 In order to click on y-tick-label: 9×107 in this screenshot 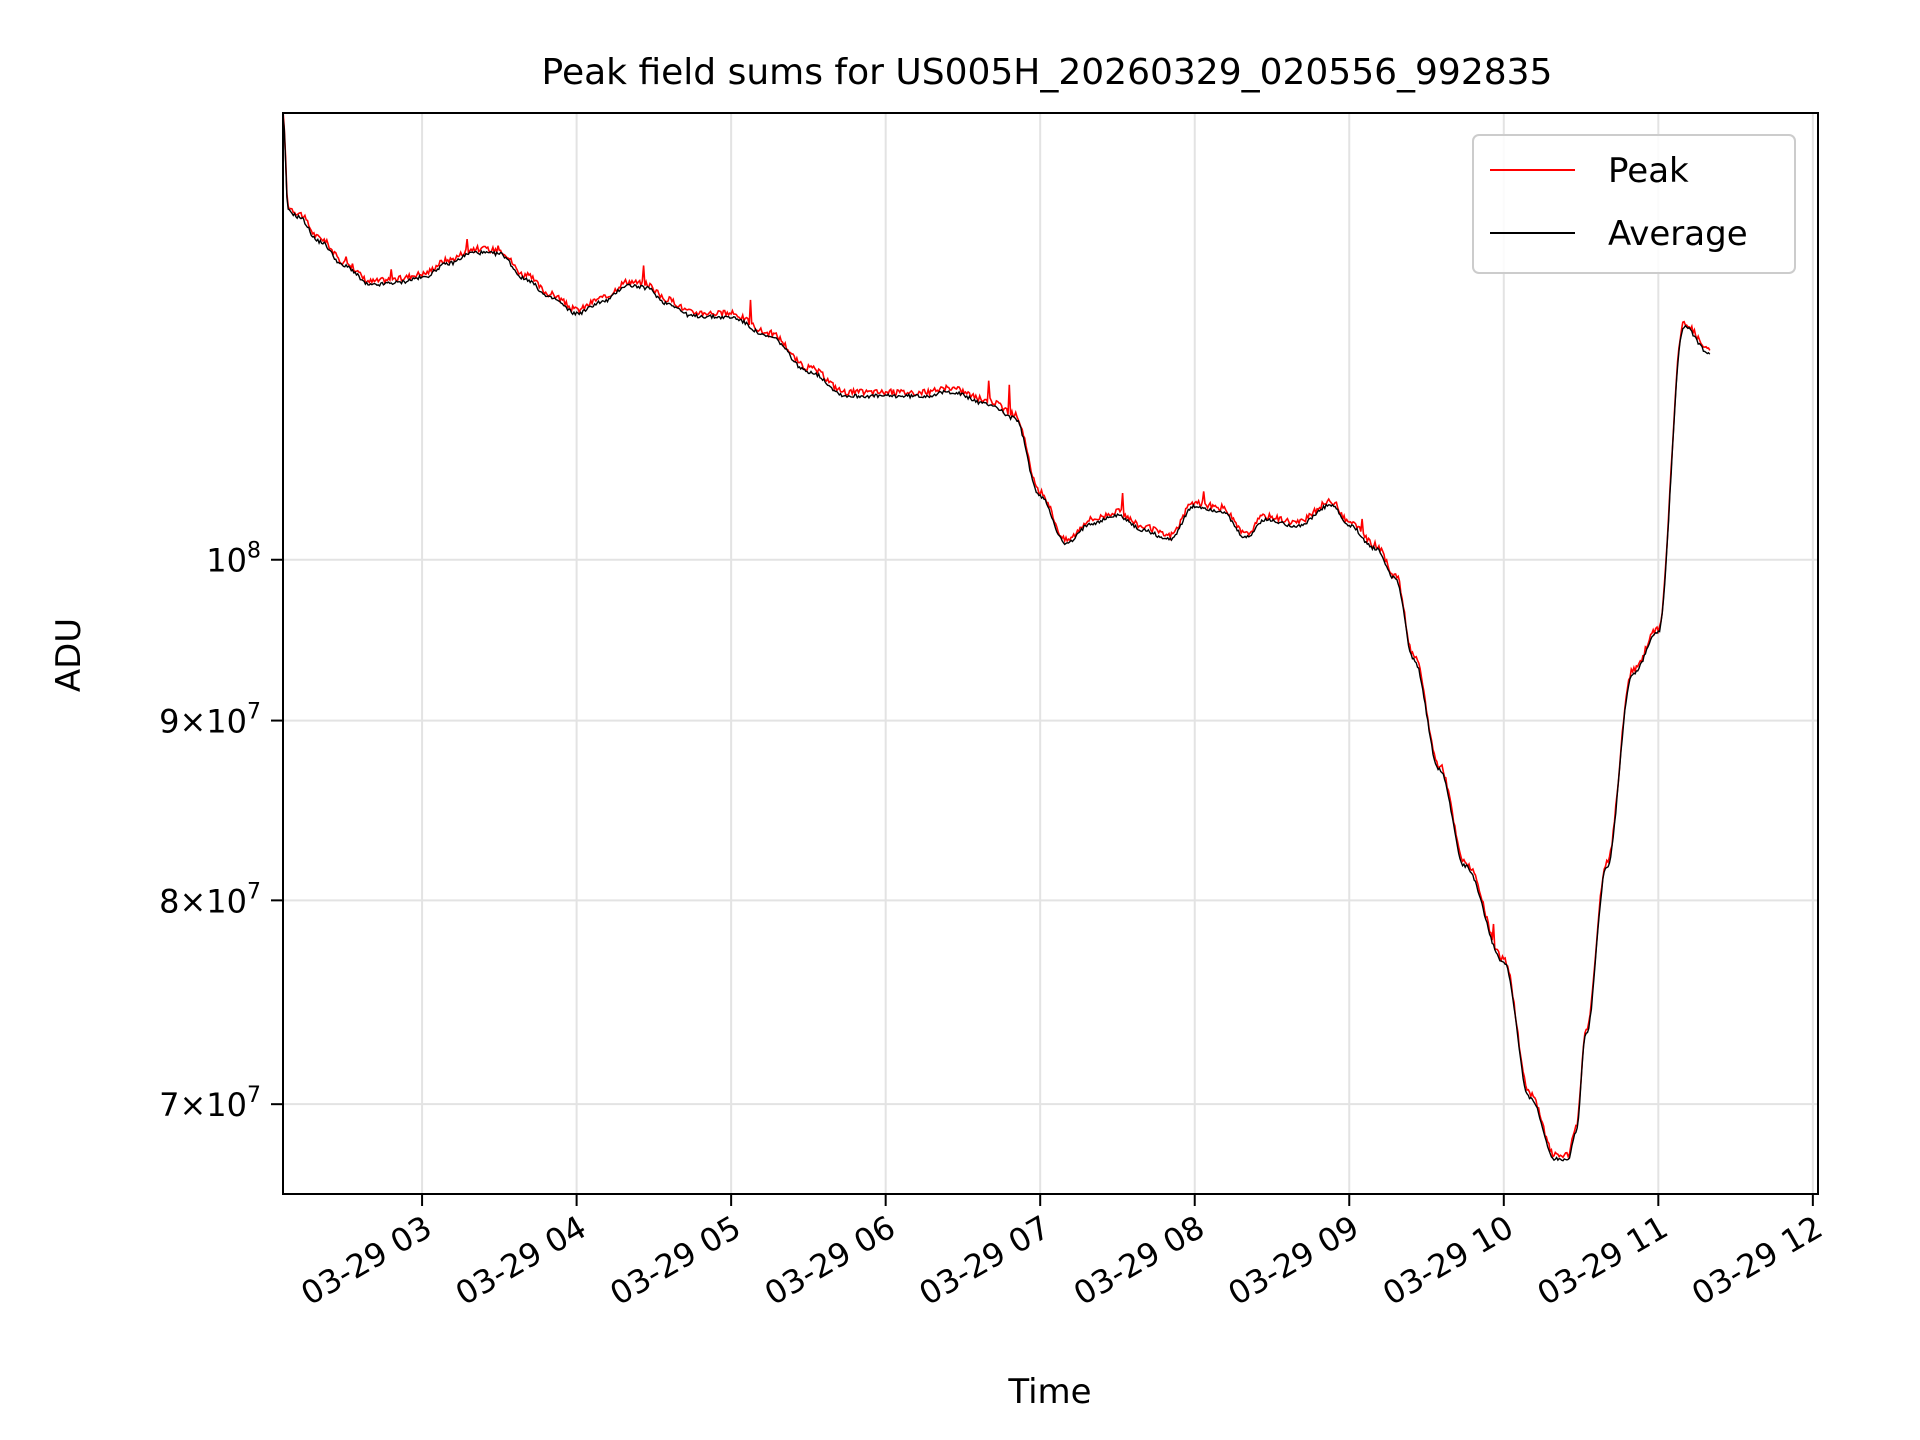, I will do `click(210, 720)`.